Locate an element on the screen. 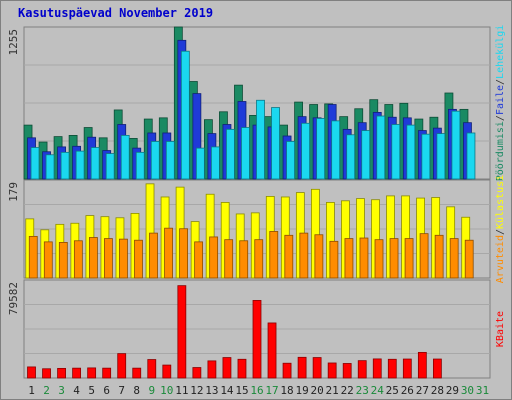 The image size is (512, 400). legend-entry-top-4: Lehekülgi is located at coordinates (500, 52).